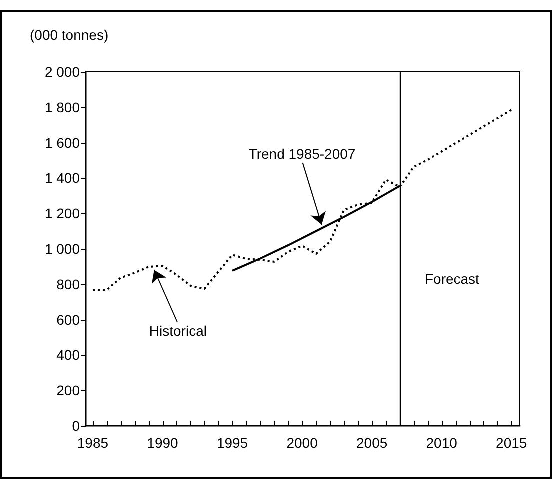 The width and height of the screenshot is (553, 479). I want to click on x-tick-label: 1990, so click(163, 443).